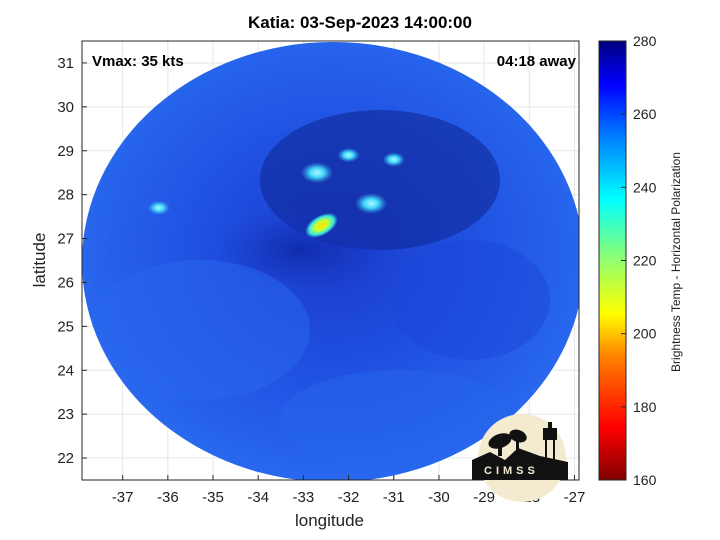 The width and height of the screenshot is (720, 540). I want to click on page-title: Katia: 03-Sep-2023 14:00:00, so click(360, 22).